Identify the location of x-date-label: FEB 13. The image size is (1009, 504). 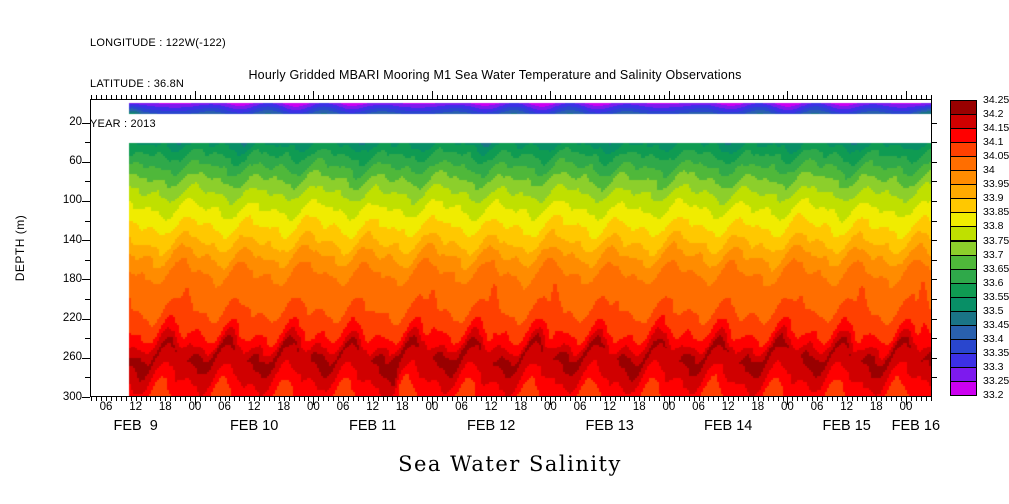
(609, 426).